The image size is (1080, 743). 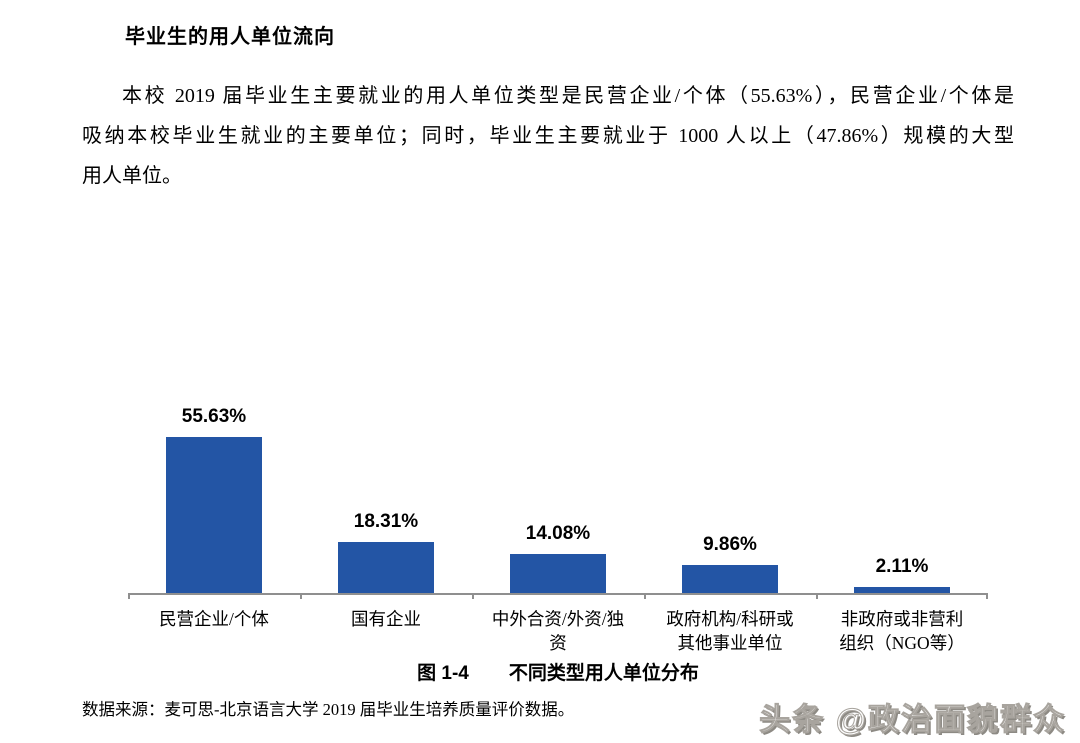 What do you see at coordinates (902, 631) in the screenshot?
I see `x-axis-category-label: 非政府或非营利 组织（NGO等）` at bounding box center [902, 631].